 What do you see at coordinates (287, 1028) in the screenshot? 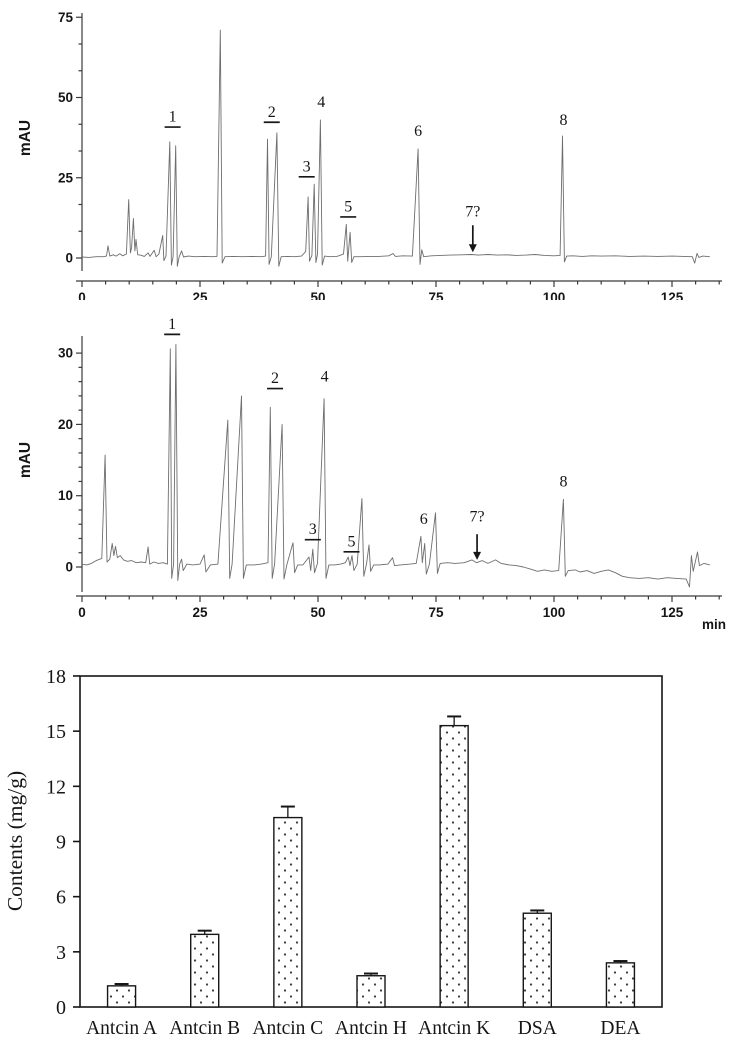
I see `bar-category-label: Antcin C` at bounding box center [287, 1028].